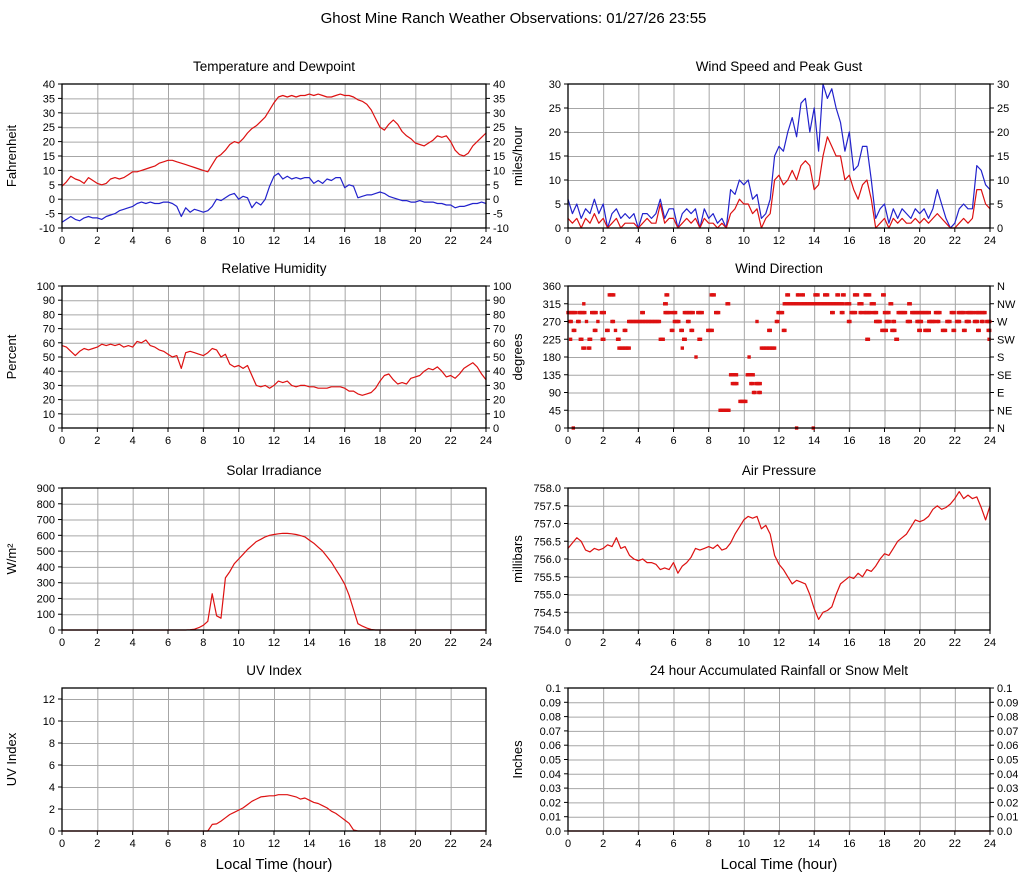  Describe the element at coordinates (555, 157) in the screenshot. I see `y-tick-label: 15` at that location.